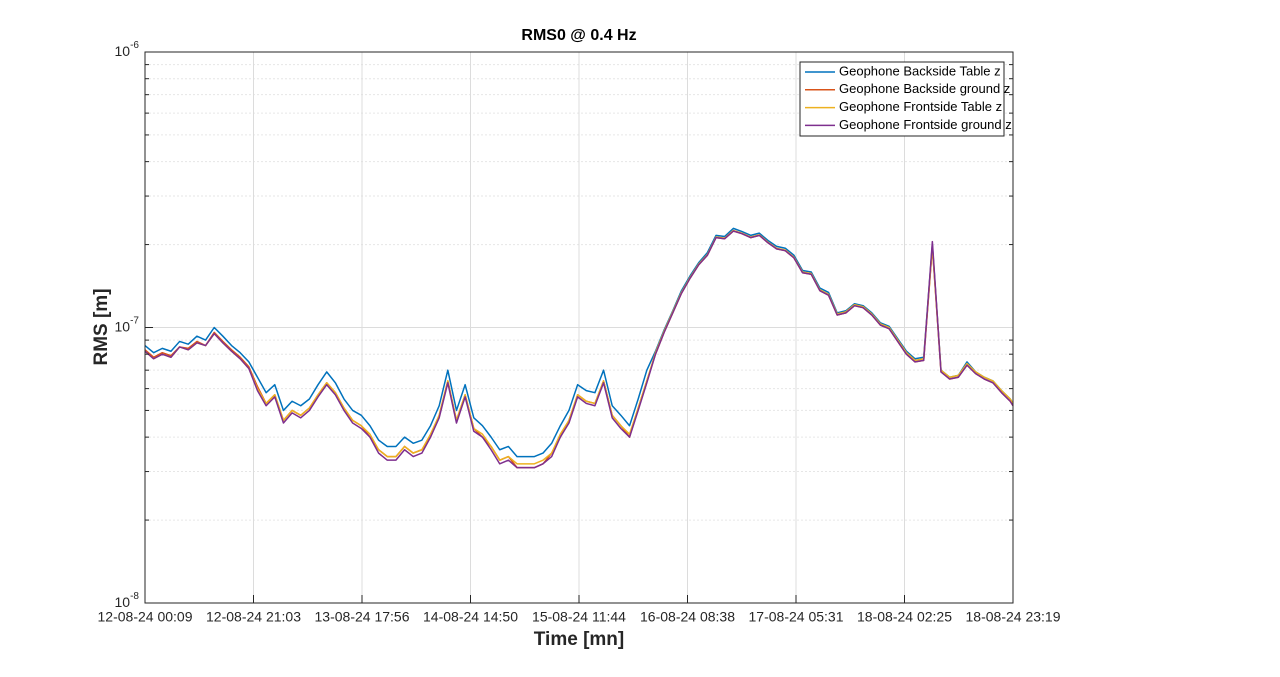 The width and height of the screenshot is (1280, 677). I want to click on x-tick-label: 14-08-24 14:50, so click(470, 617).